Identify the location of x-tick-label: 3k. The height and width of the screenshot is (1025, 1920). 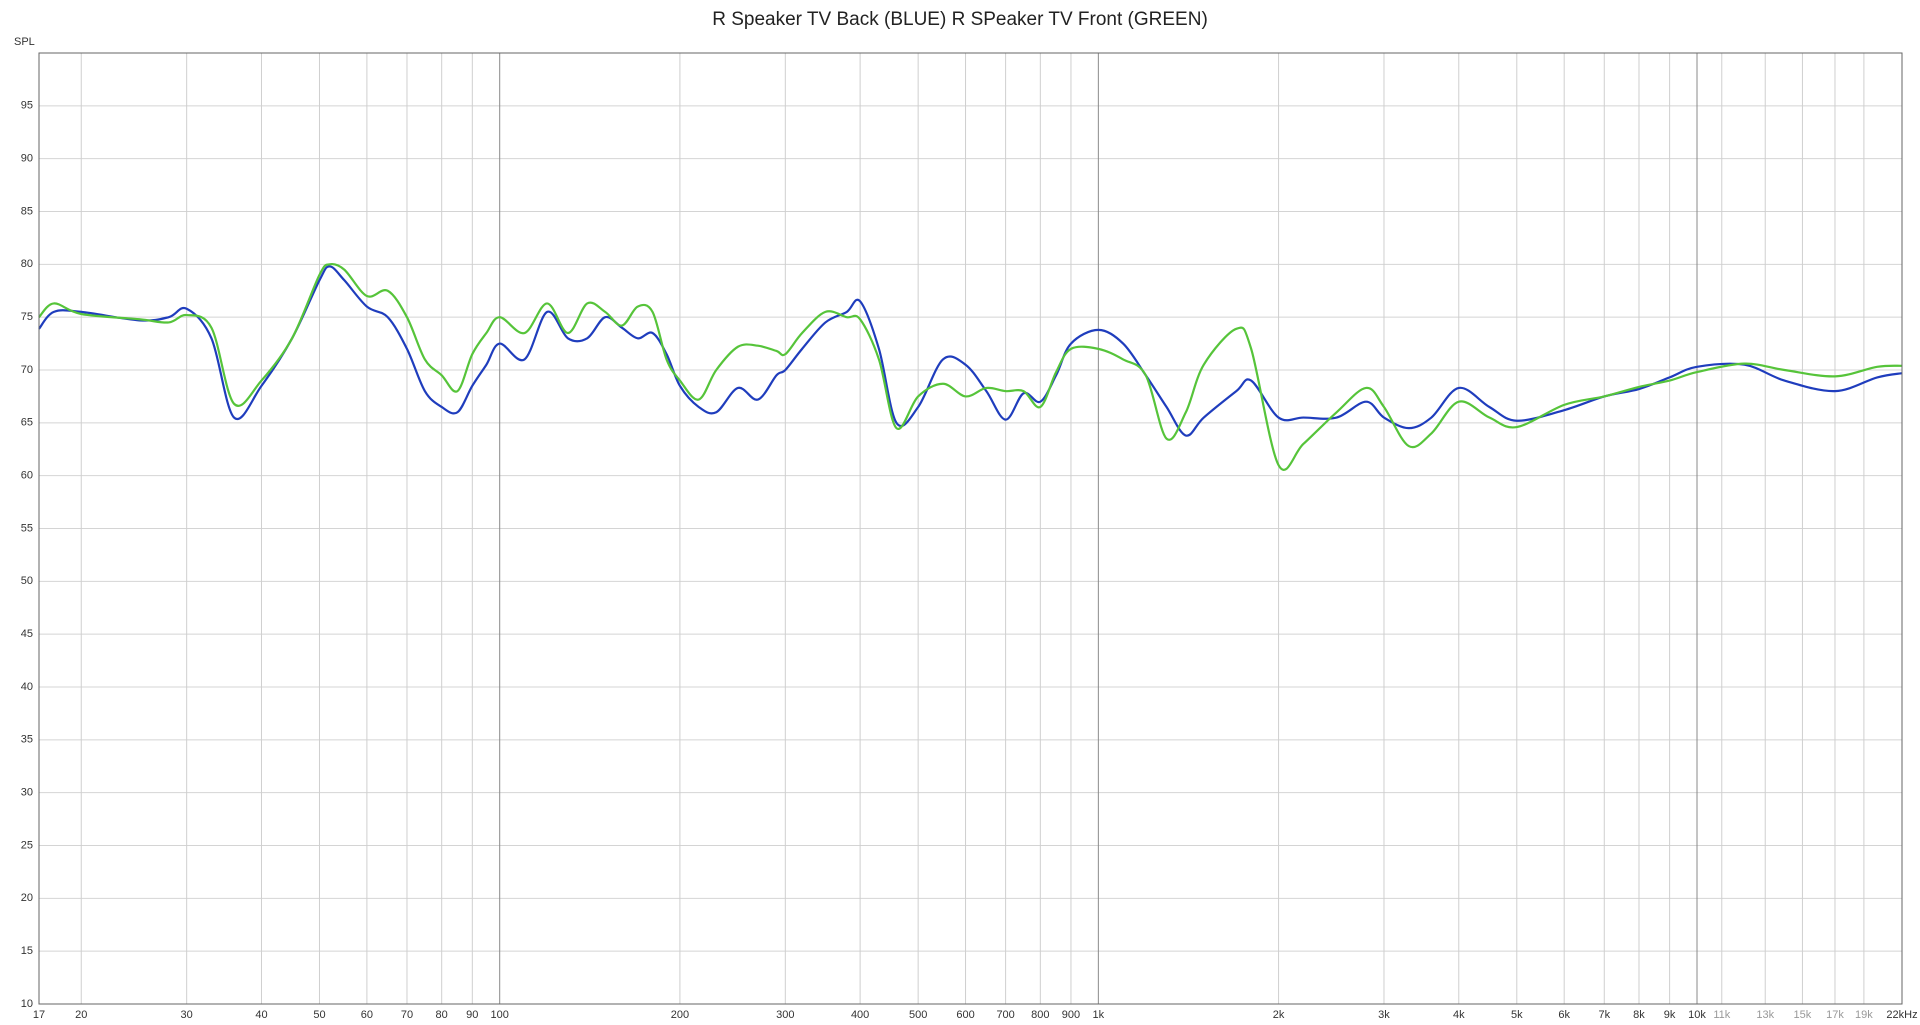
(1384, 1015).